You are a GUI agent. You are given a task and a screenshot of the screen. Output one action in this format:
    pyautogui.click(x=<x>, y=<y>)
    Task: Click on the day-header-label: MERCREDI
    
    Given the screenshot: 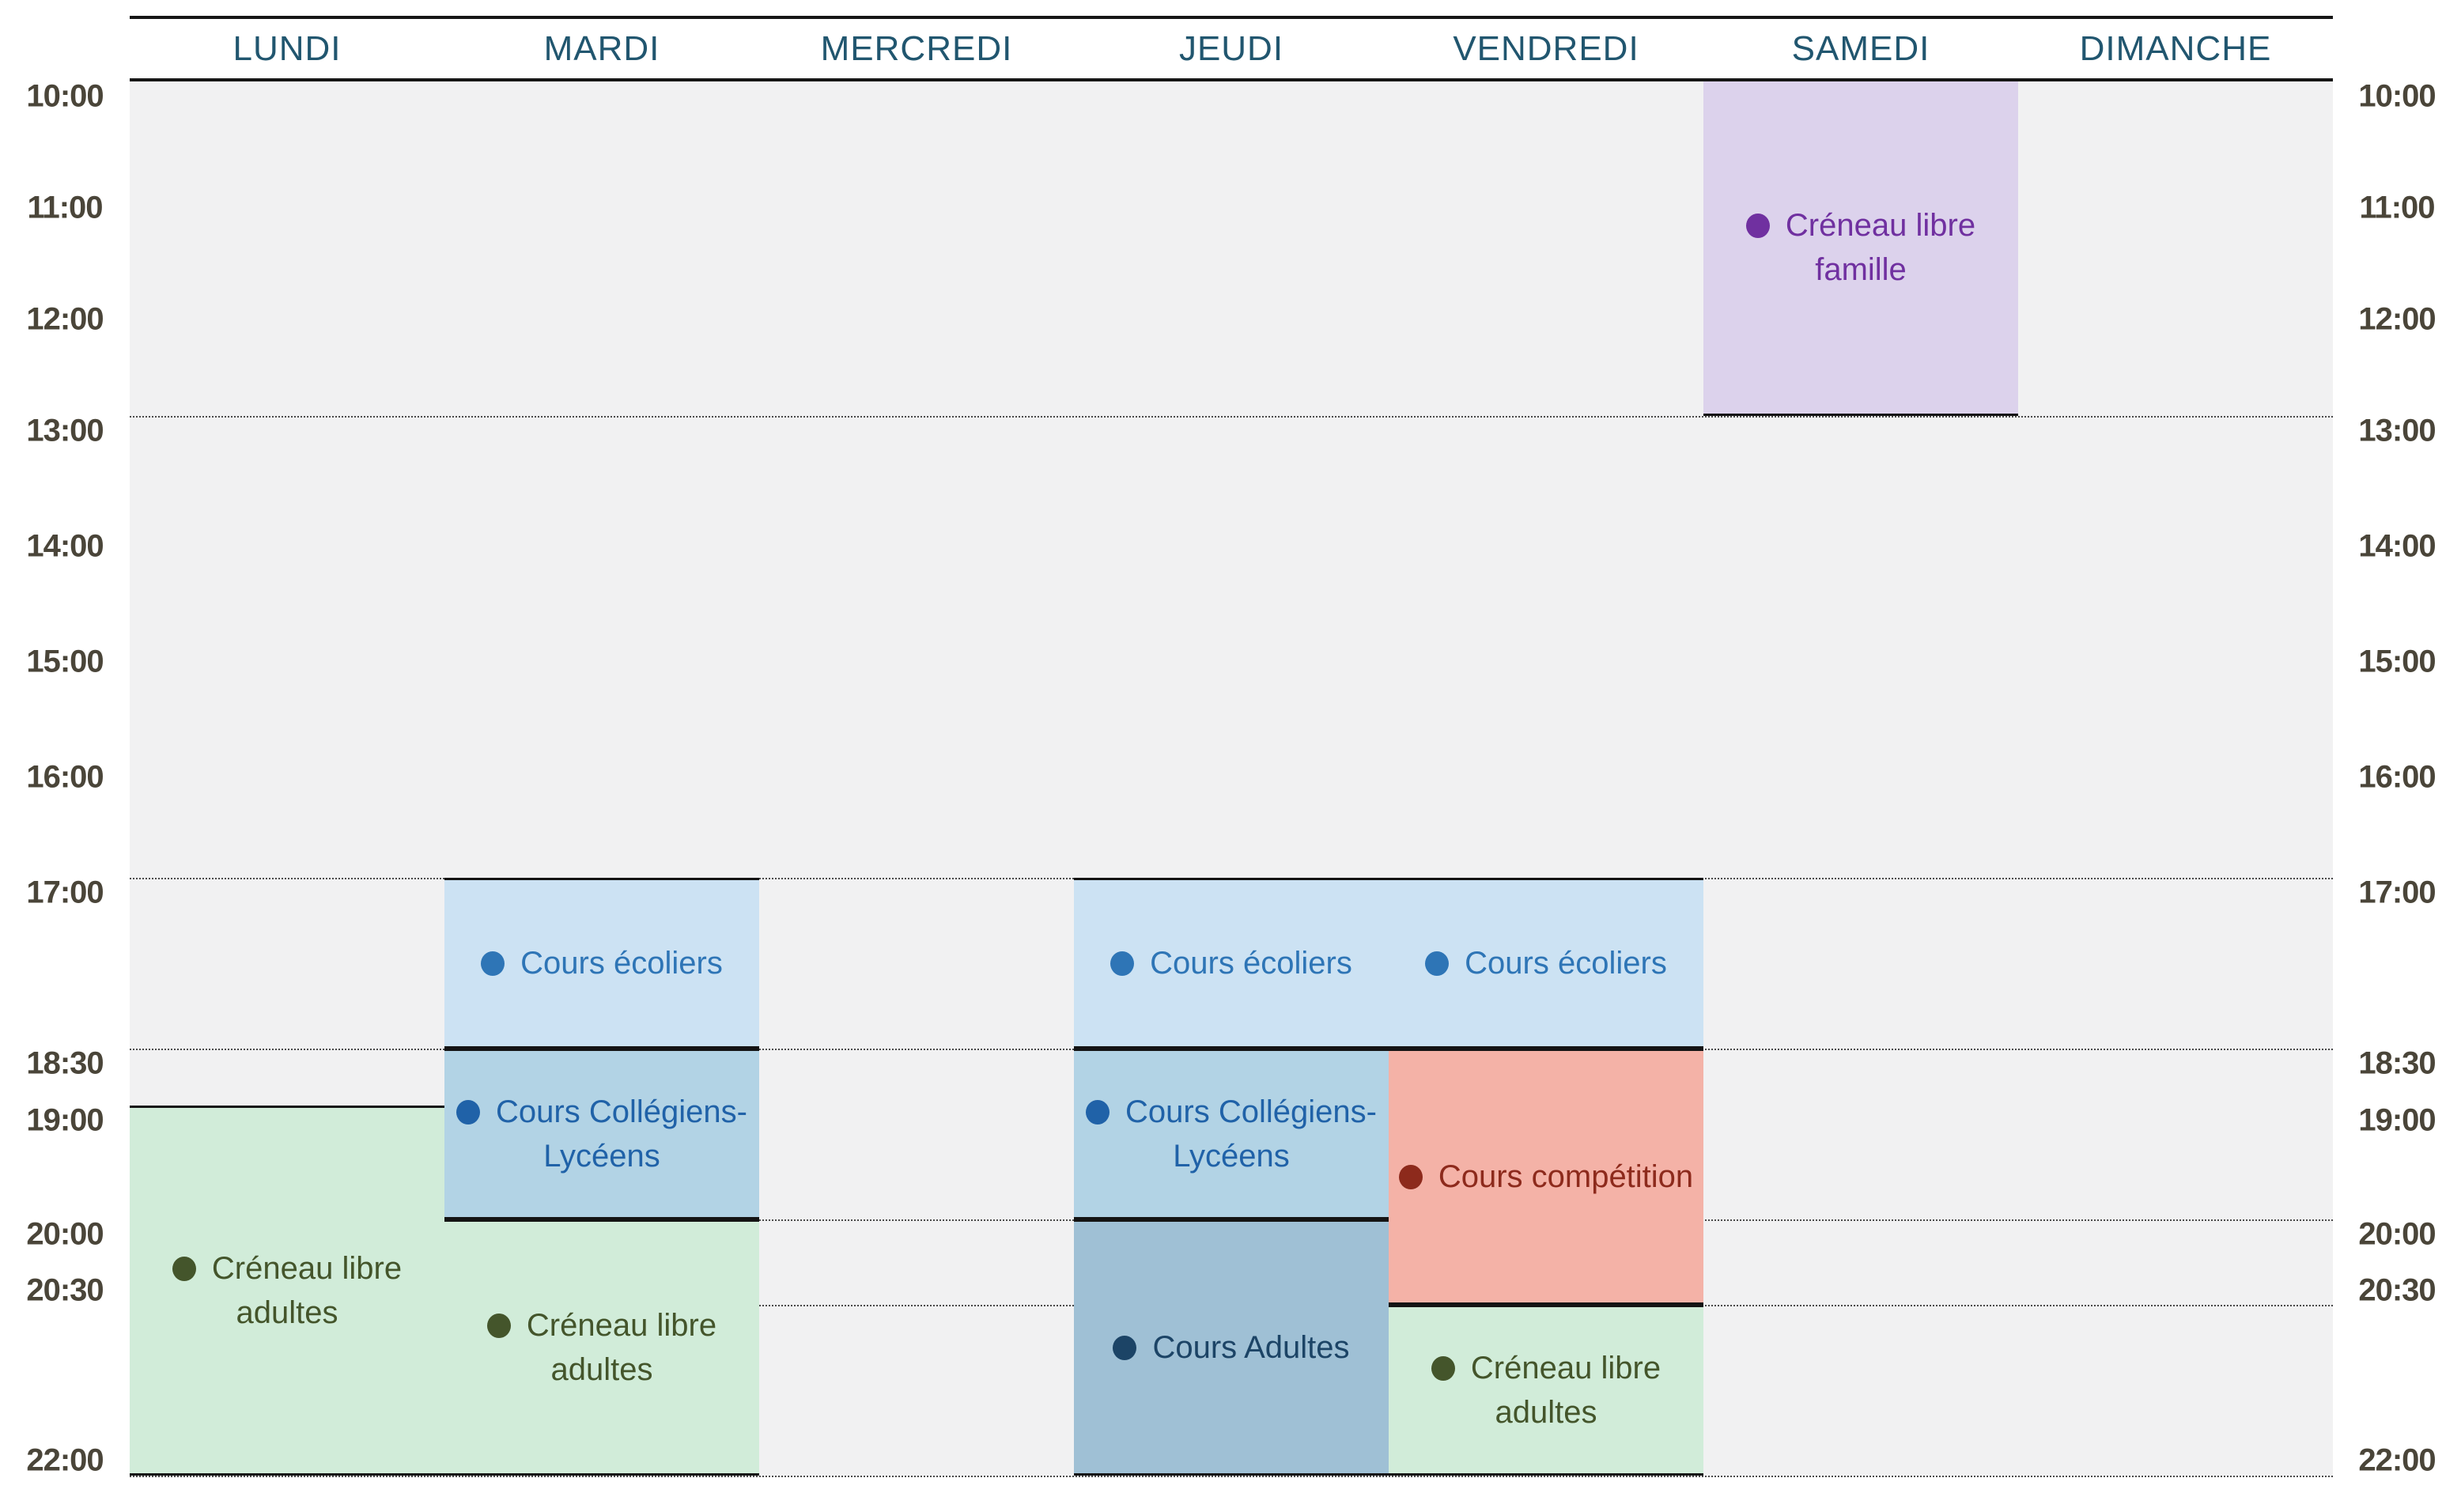 What is the action you would take?
    pyautogui.click(x=916, y=48)
    